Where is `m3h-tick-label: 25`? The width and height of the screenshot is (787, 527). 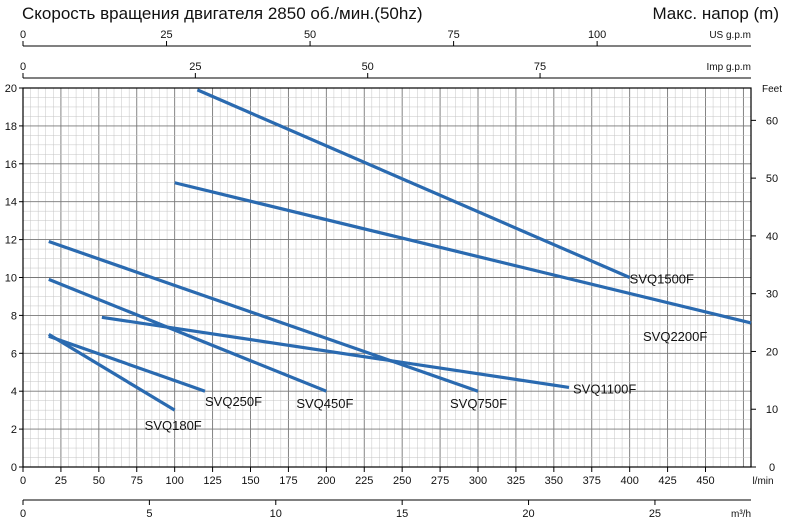
m3h-tick-label: 25 is located at coordinates (655, 514).